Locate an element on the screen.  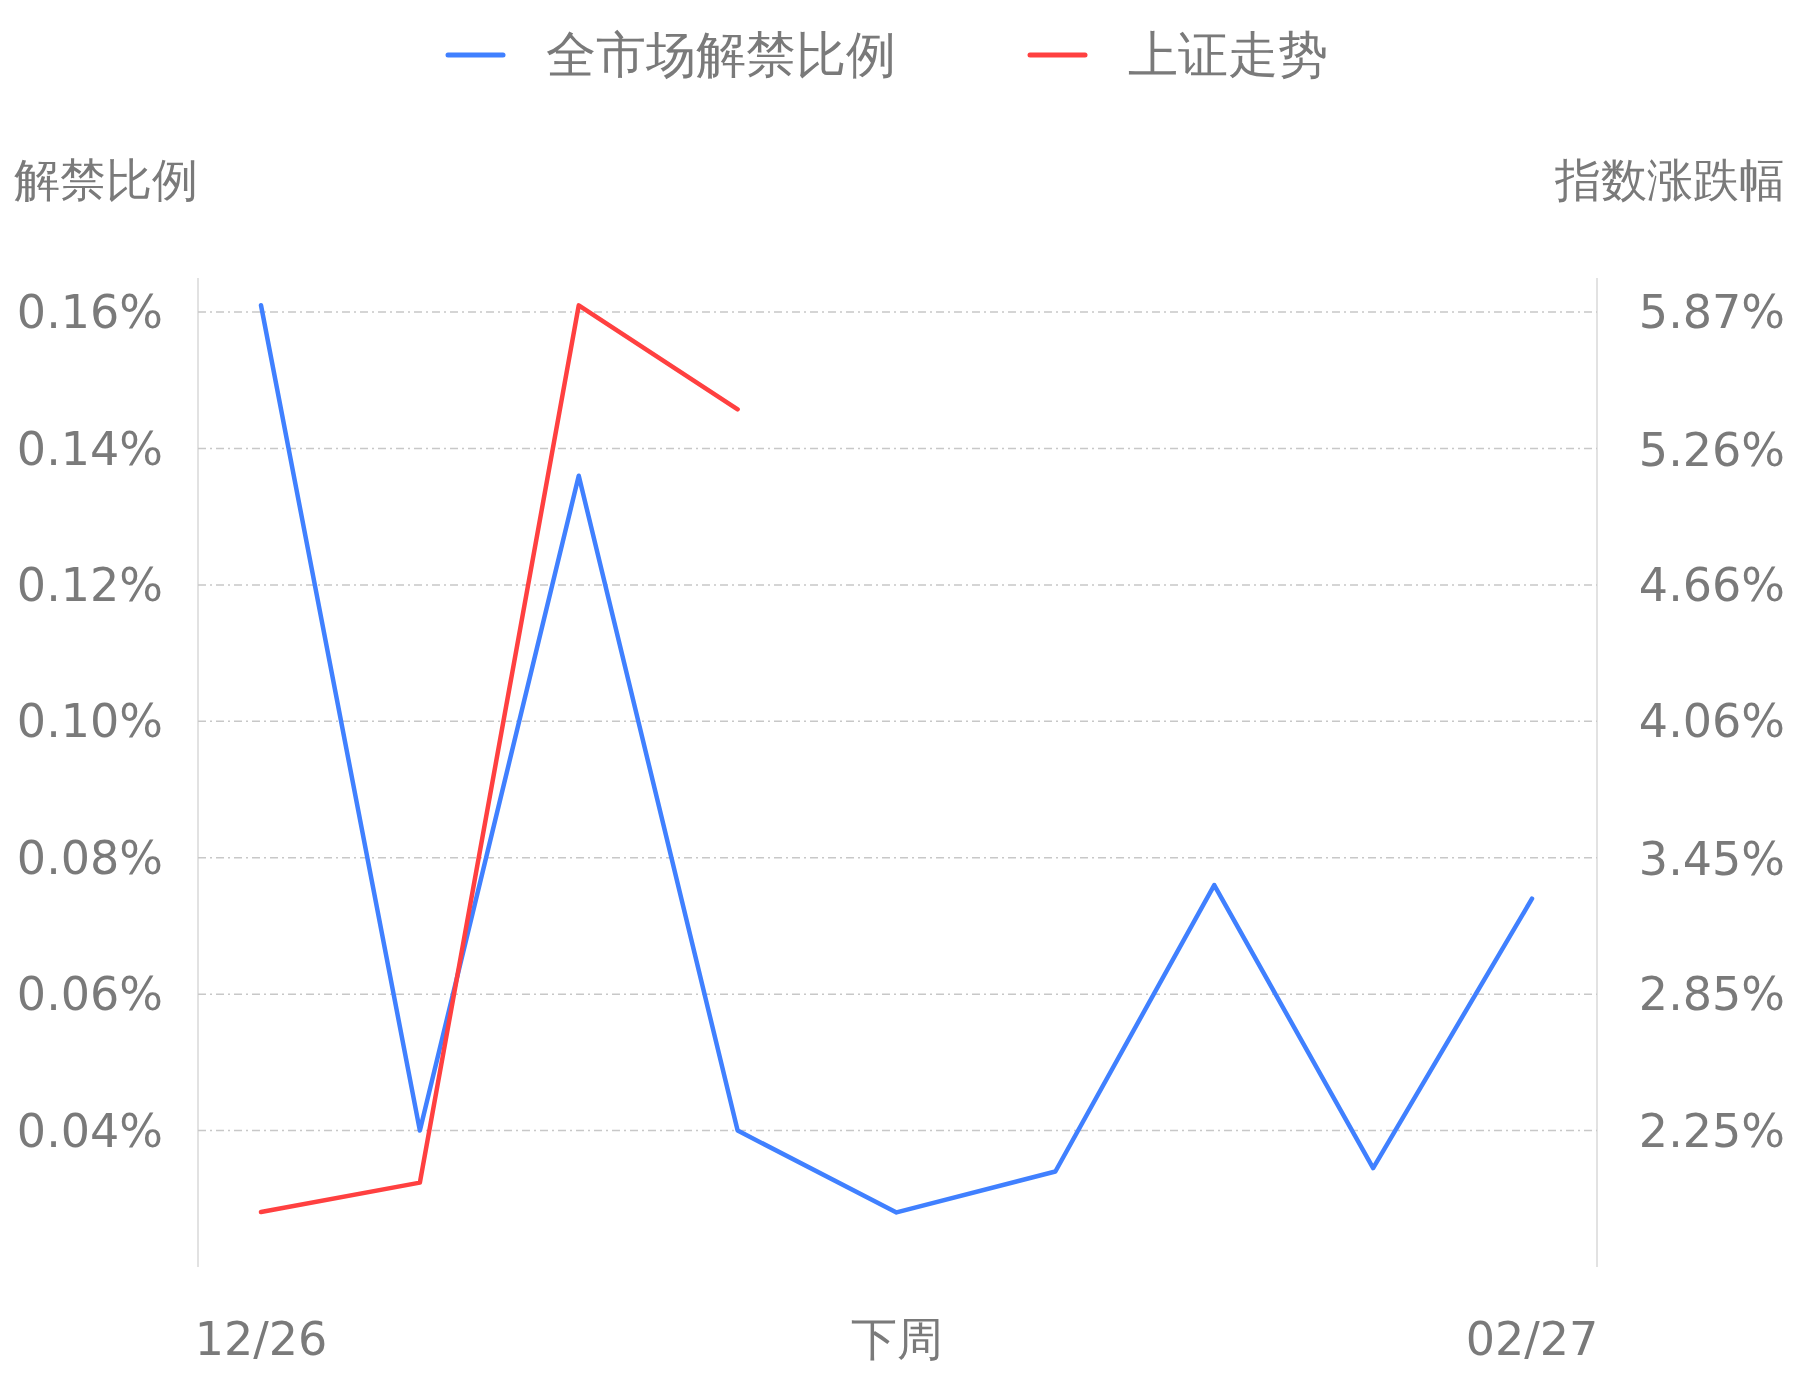
legend-label: 全市场解禁比例 is located at coordinates (721, 55).